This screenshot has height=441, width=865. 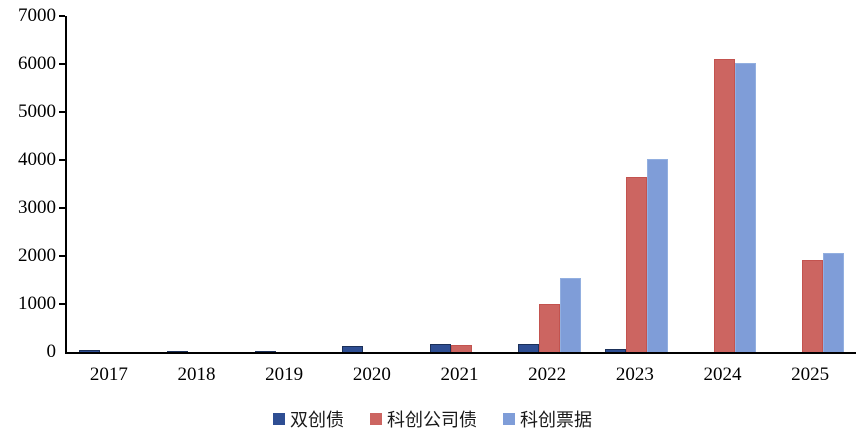 What do you see at coordinates (570, 314) in the screenshot?
I see `bar-series2-2022` at bounding box center [570, 314].